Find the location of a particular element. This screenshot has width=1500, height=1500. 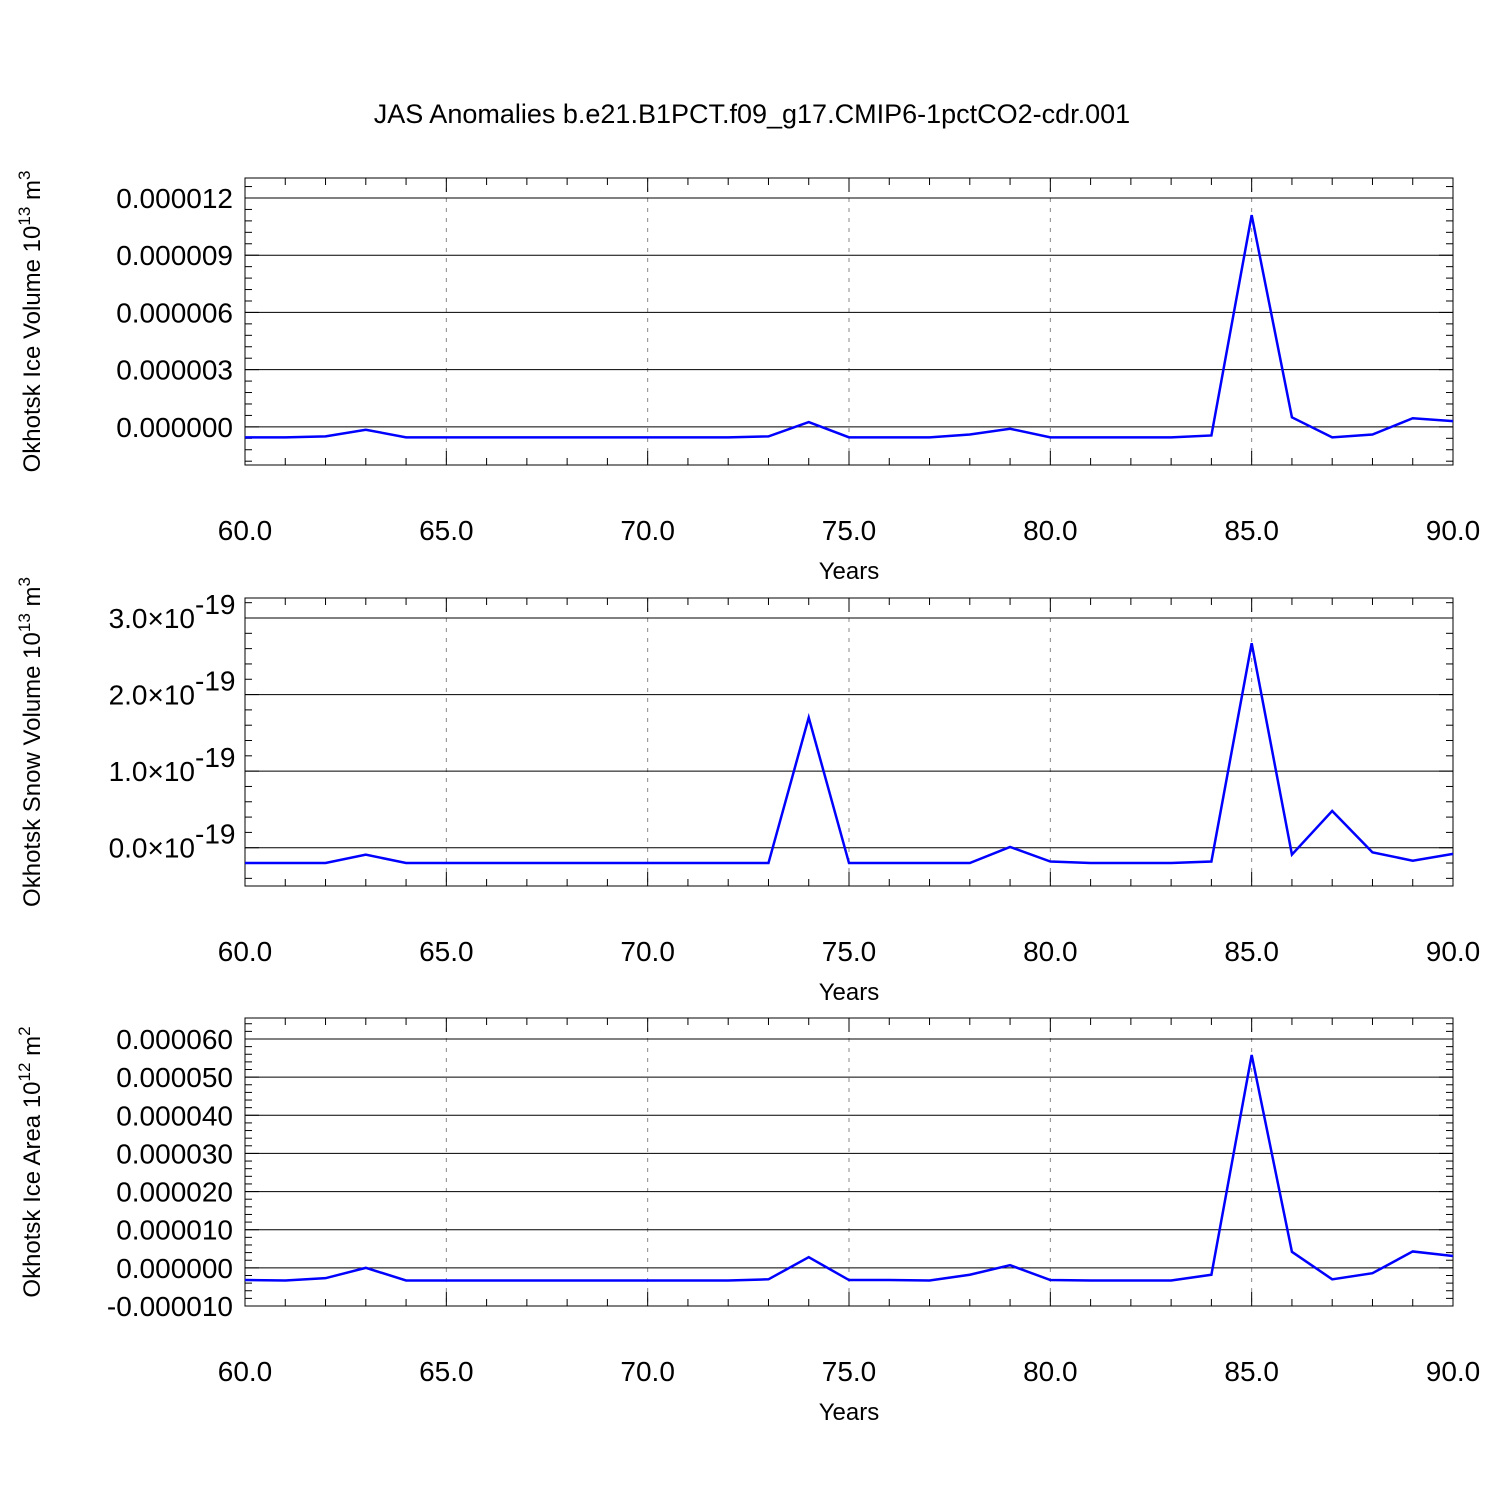

y-tick-label: 0.000010 is located at coordinates (174, 1230).